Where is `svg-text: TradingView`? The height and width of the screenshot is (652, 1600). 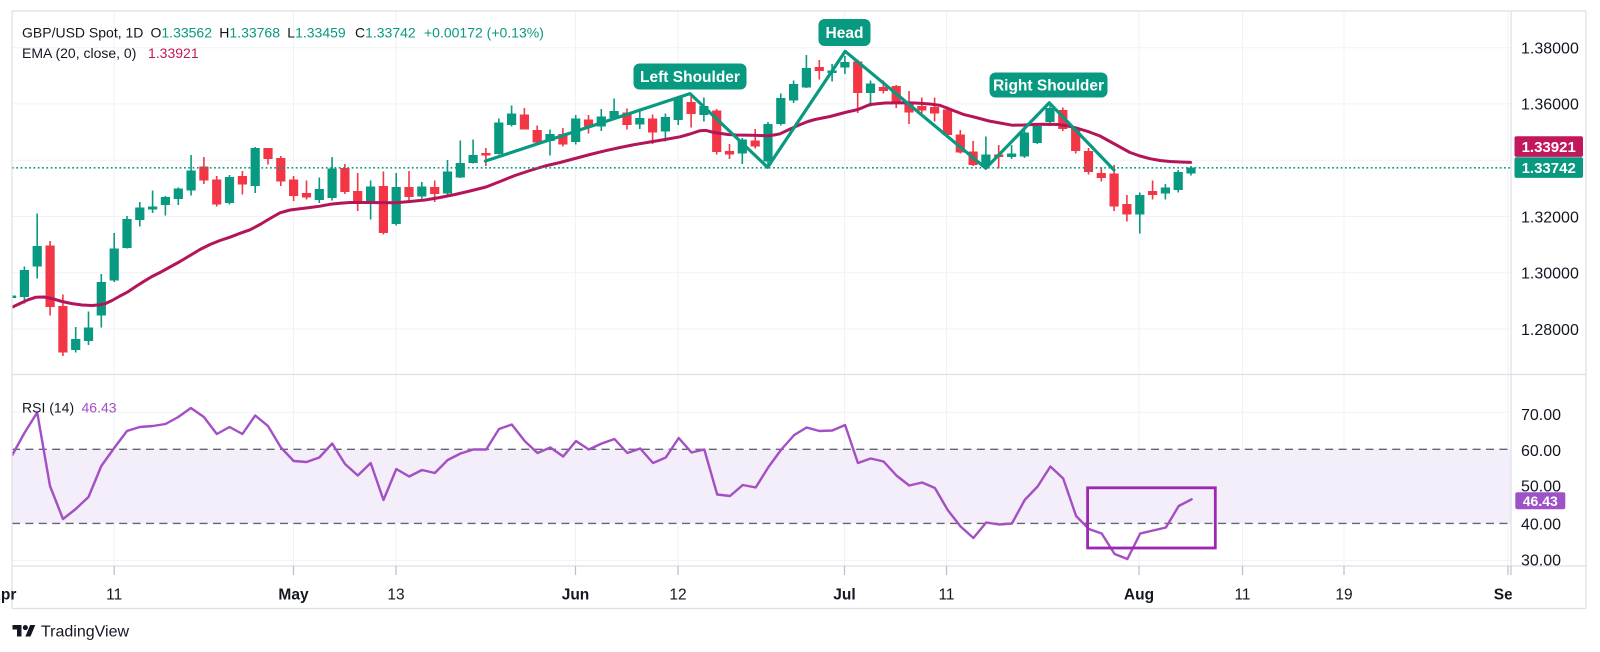 svg-text: TradingView is located at coordinates (85, 632).